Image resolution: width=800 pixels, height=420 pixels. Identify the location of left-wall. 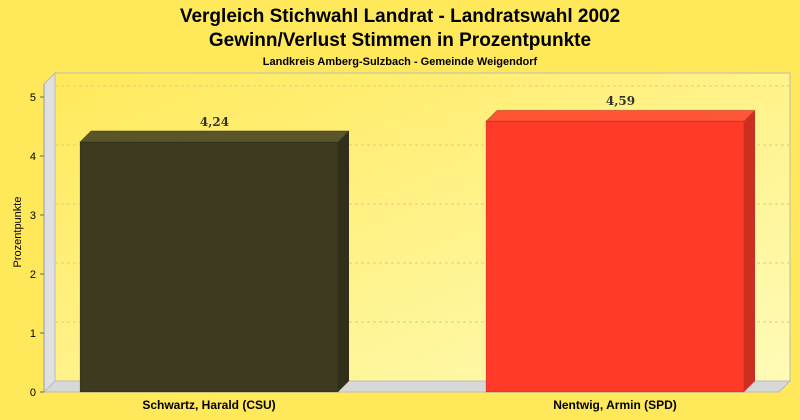
(49, 232).